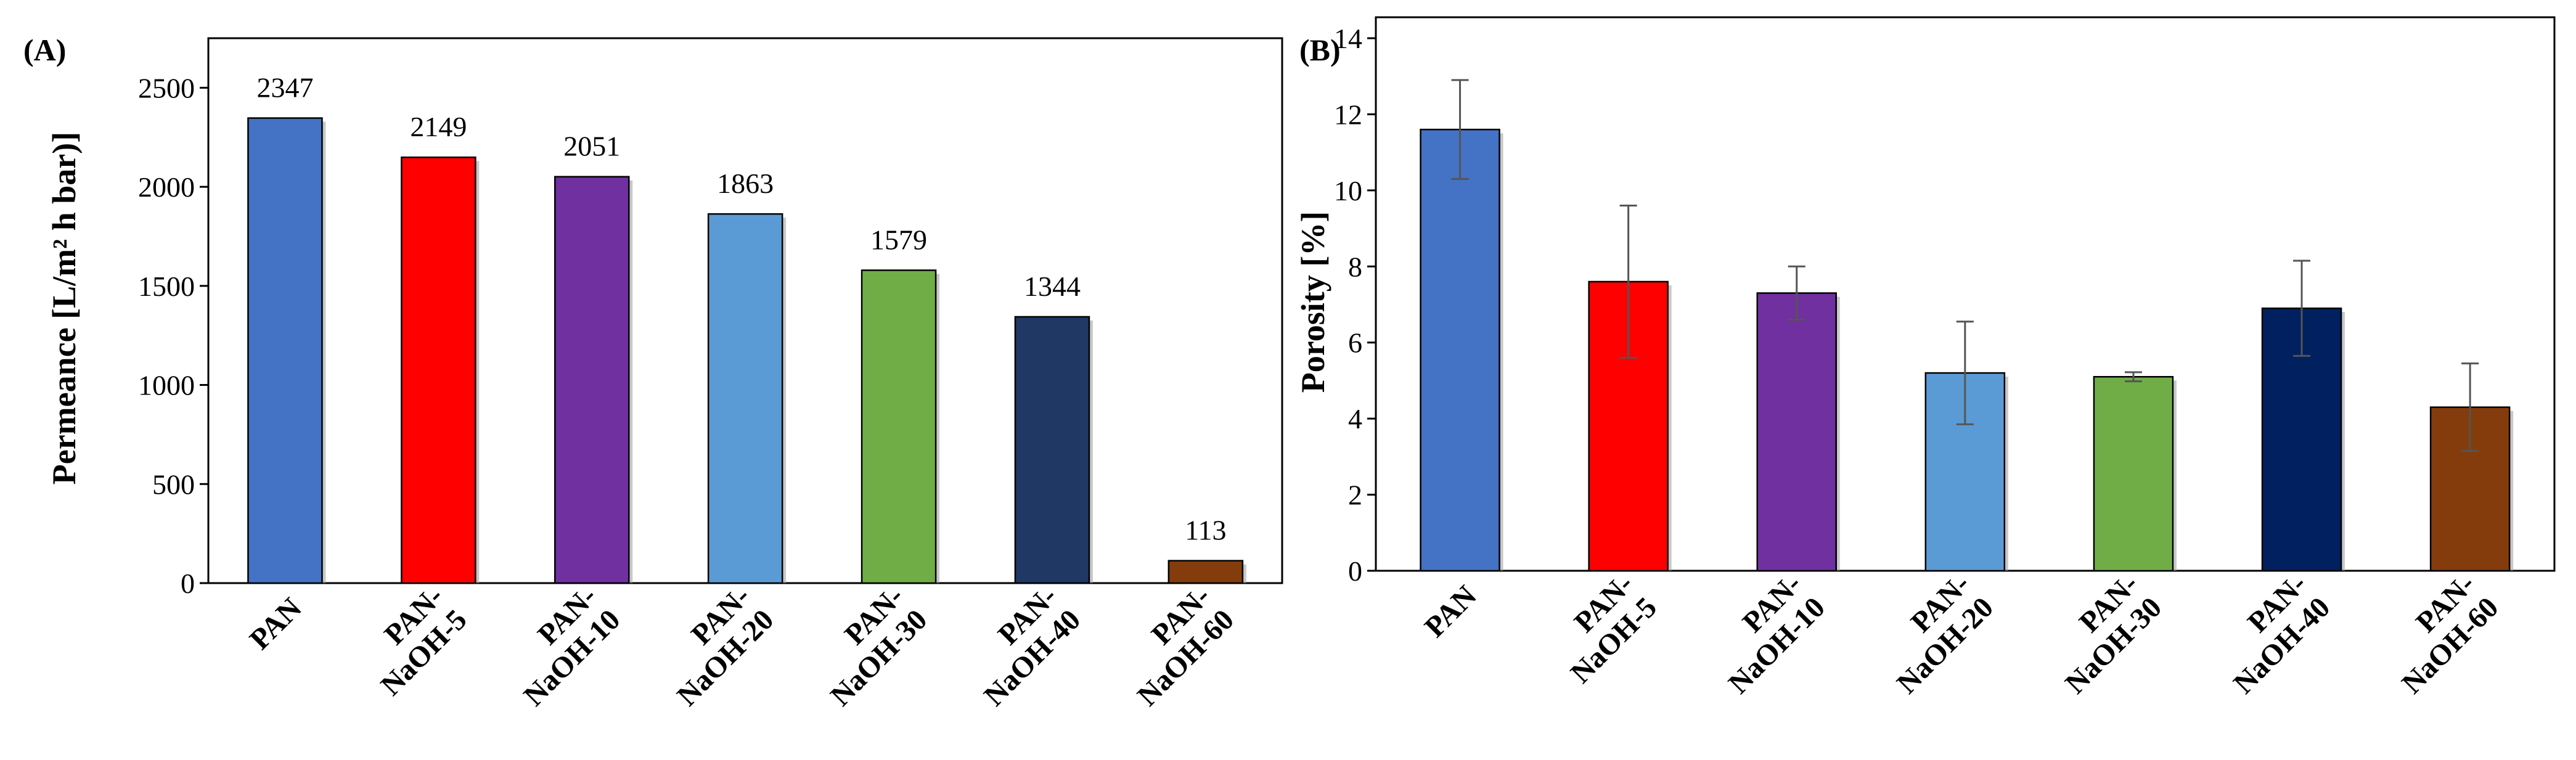  Describe the element at coordinates (173, 484) in the screenshot. I see `y-tick-label: 500` at that location.